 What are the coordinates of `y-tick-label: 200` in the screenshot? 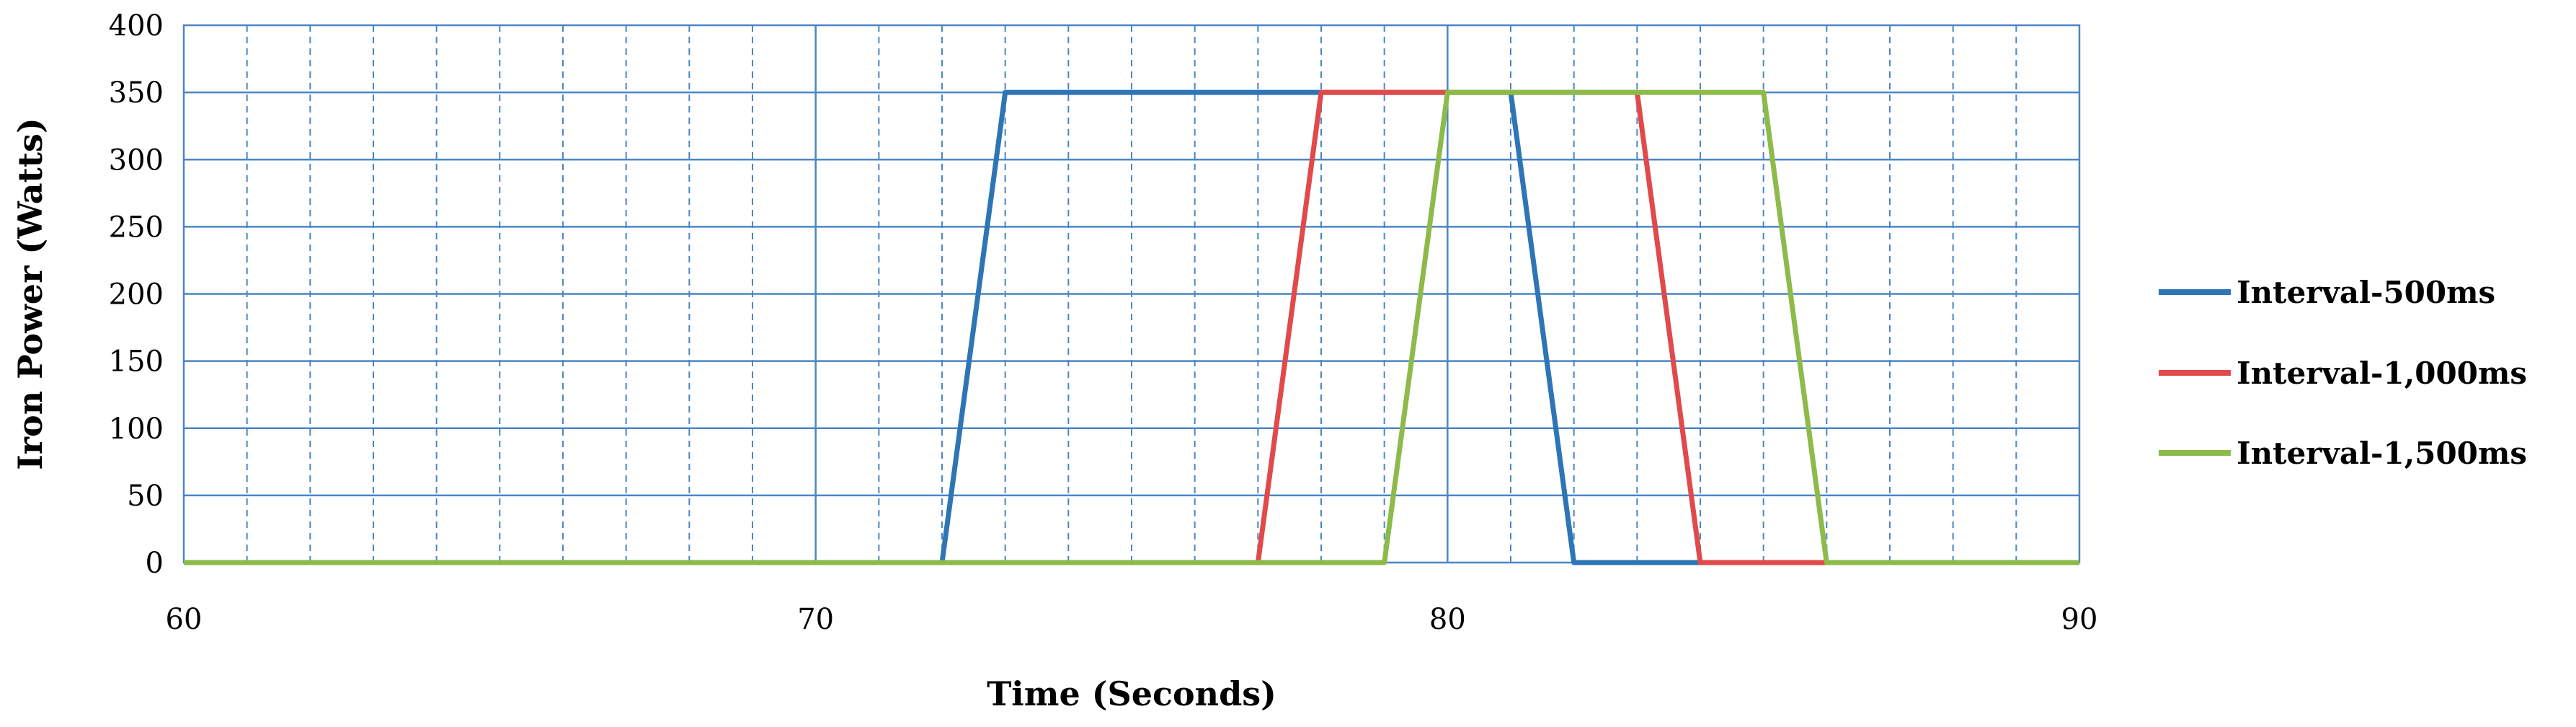 It's located at (136, 295).